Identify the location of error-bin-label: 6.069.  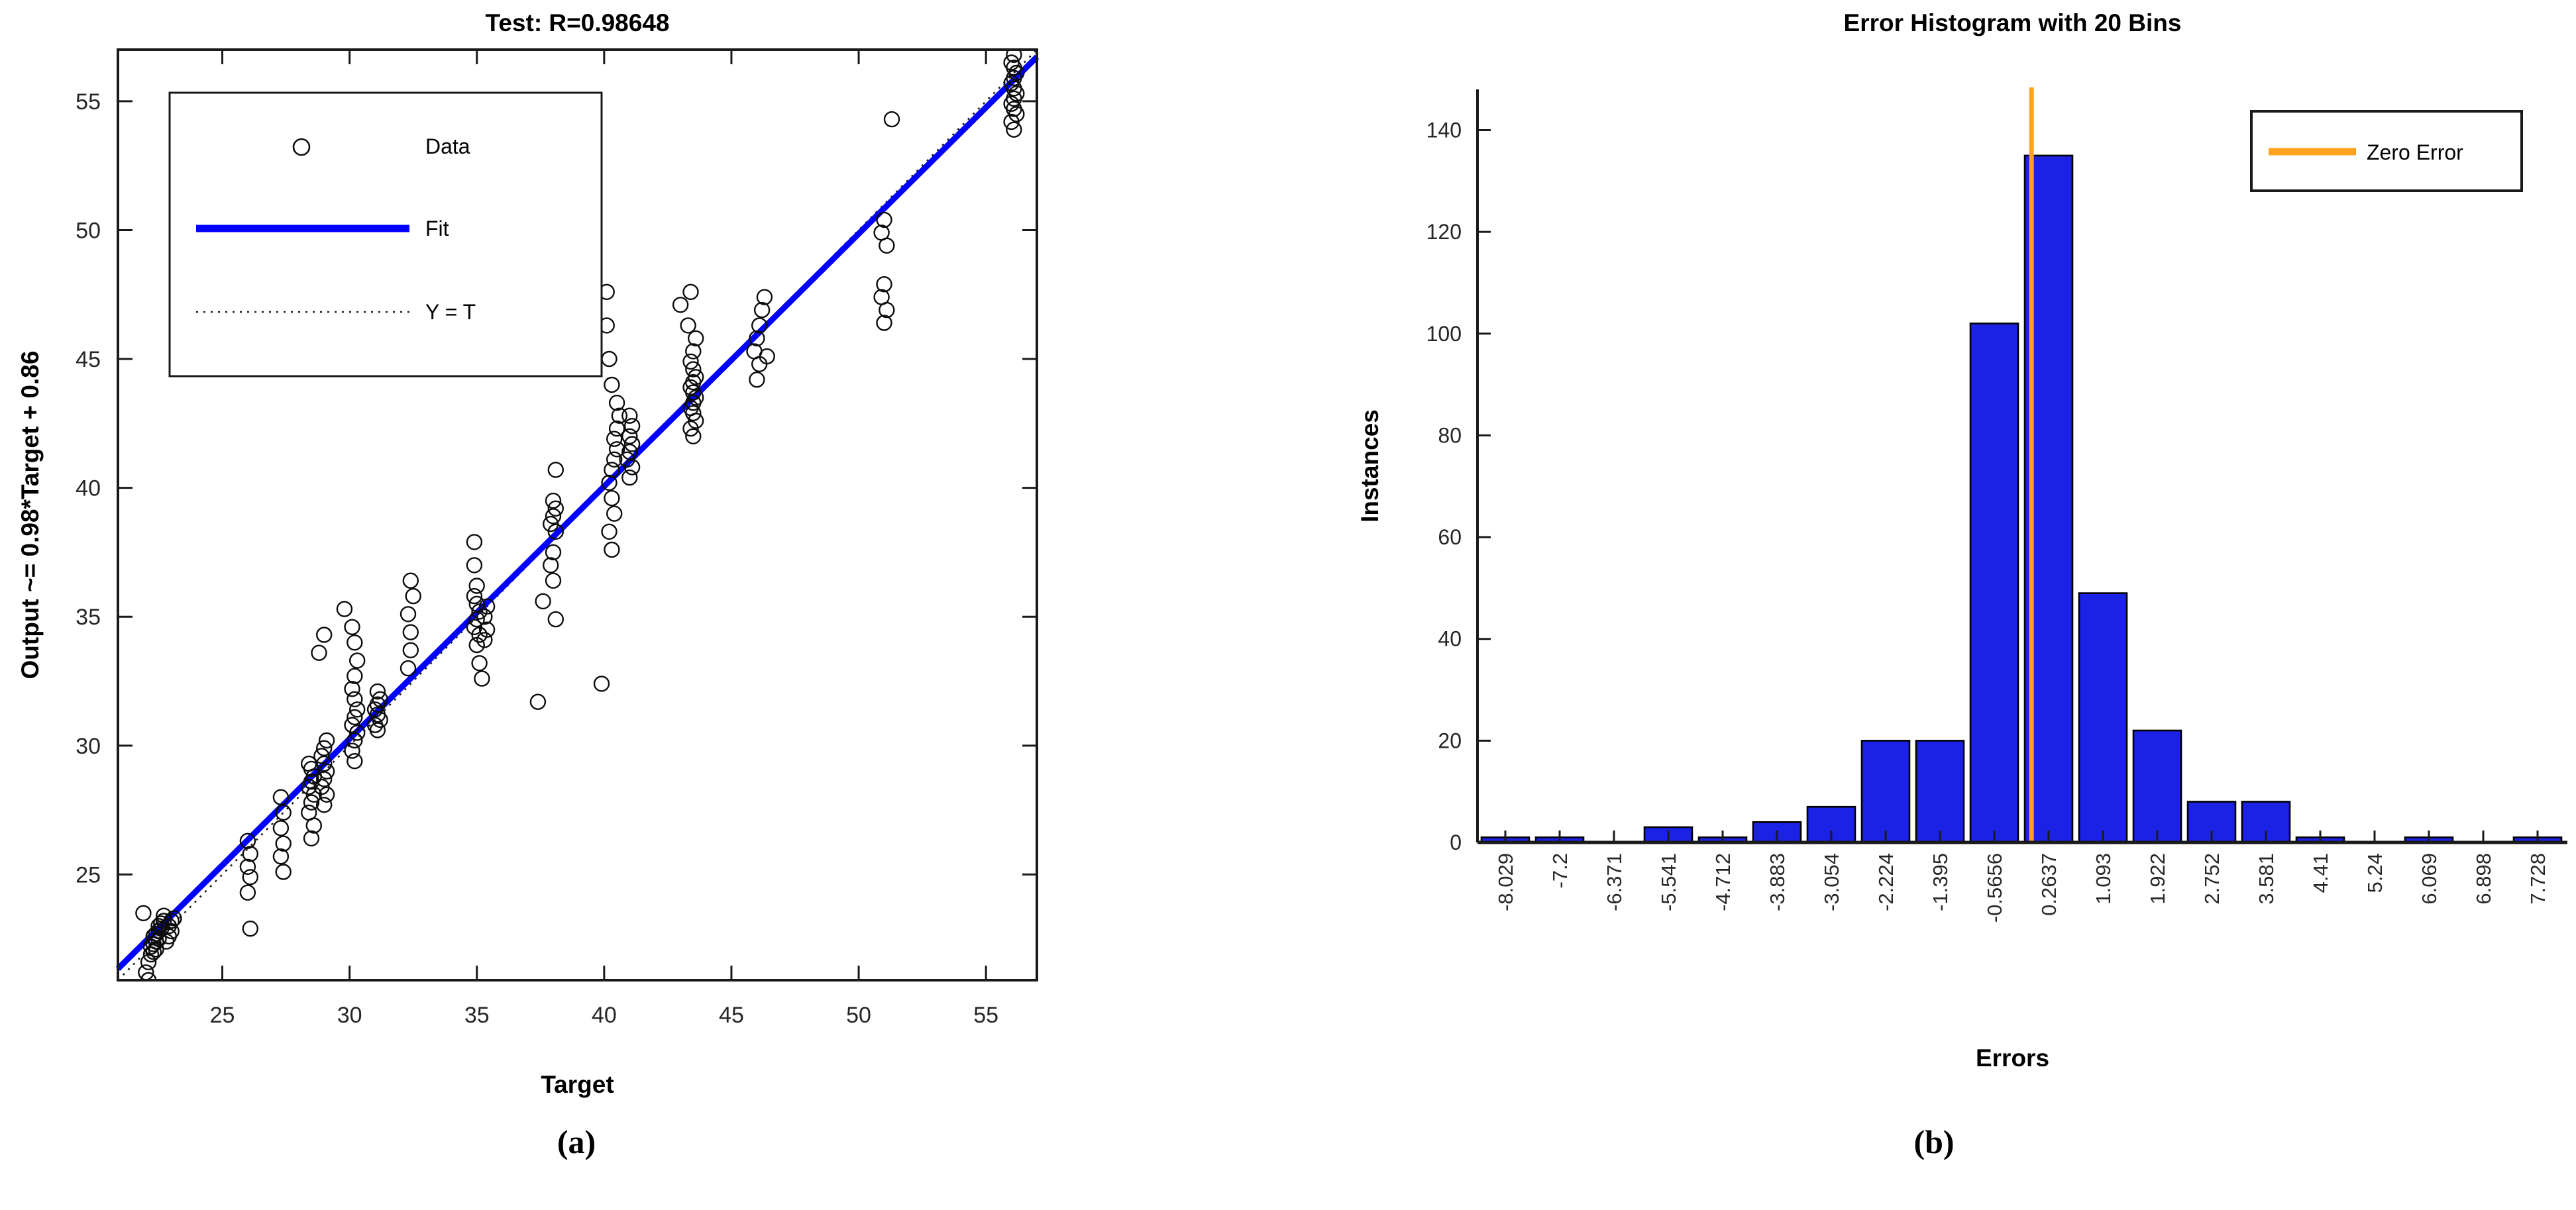
(2429, 879).